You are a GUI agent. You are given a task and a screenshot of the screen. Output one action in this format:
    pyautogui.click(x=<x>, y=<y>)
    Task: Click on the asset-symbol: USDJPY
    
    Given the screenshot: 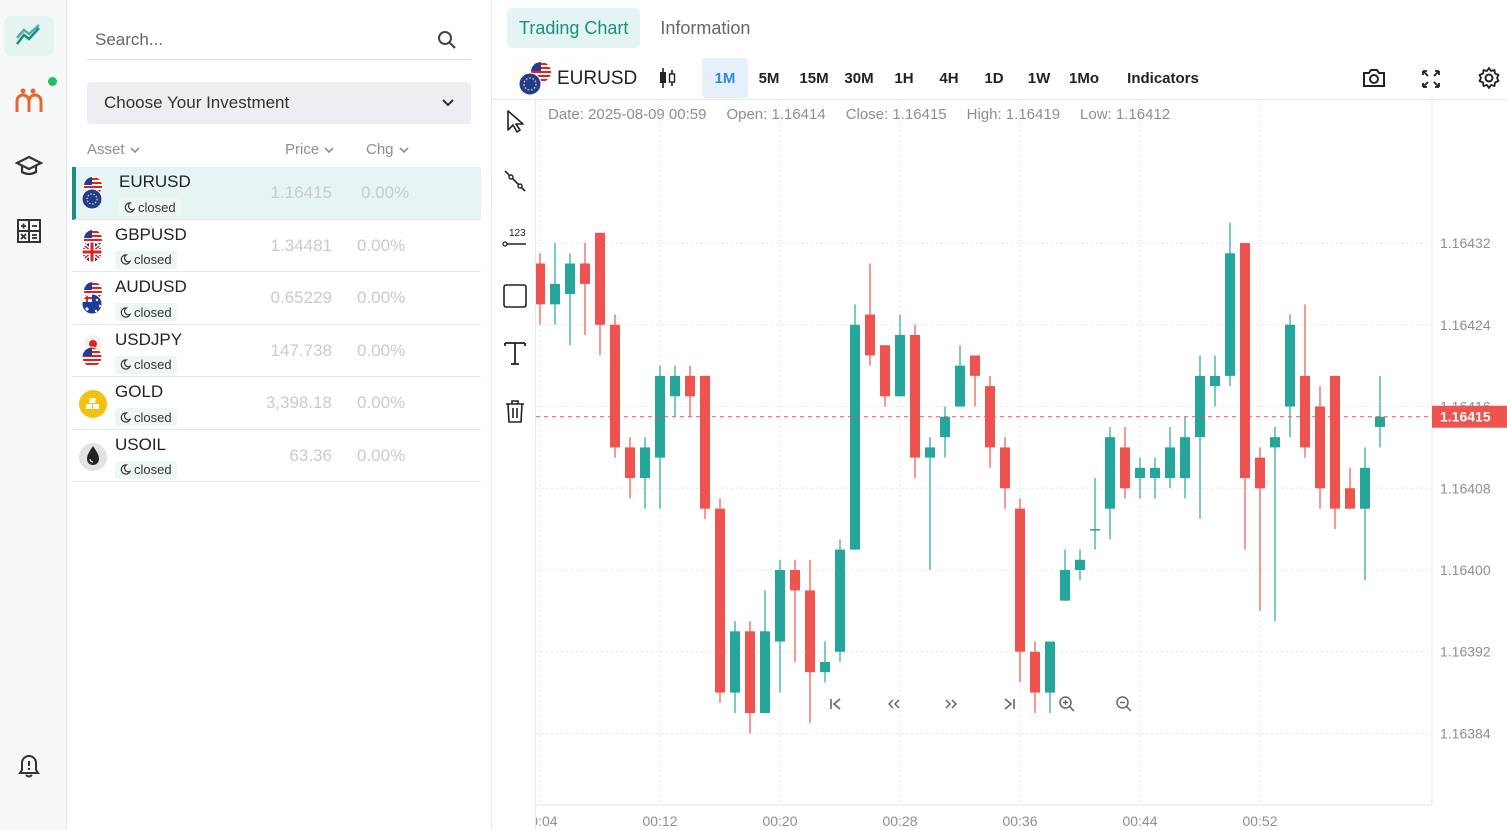 What is the action you would take?
    pyautogui.click(x=149, y=339)
    